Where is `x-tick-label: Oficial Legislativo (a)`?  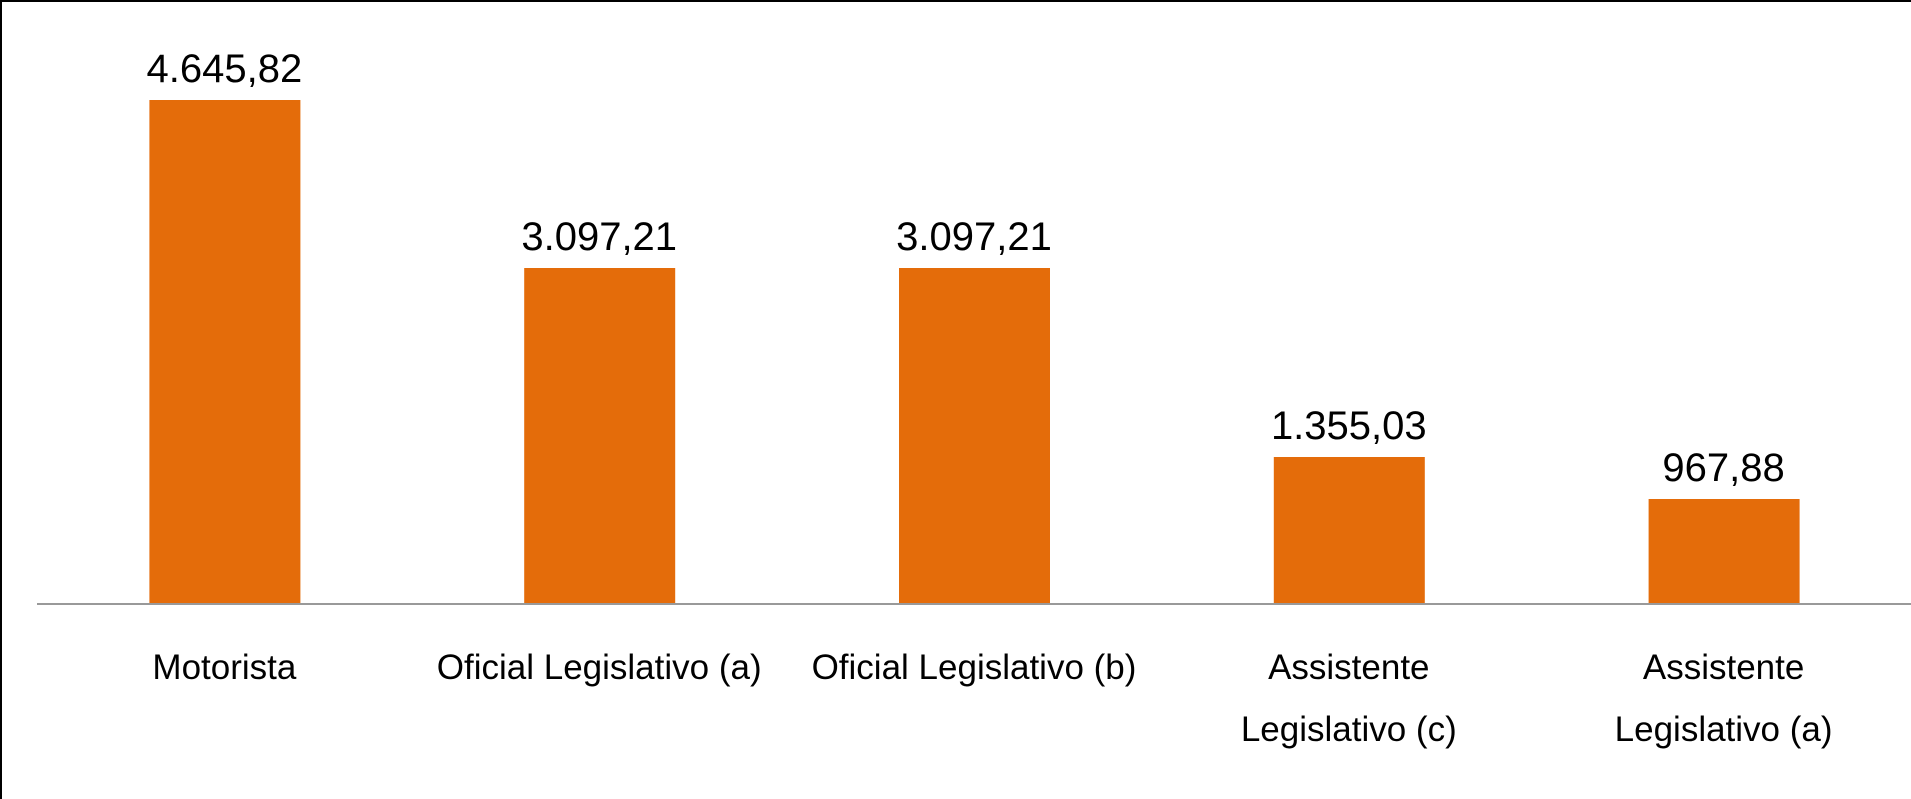
x-tick-label: Oficial Legislativo (a) is located at coordinates (599, 667).